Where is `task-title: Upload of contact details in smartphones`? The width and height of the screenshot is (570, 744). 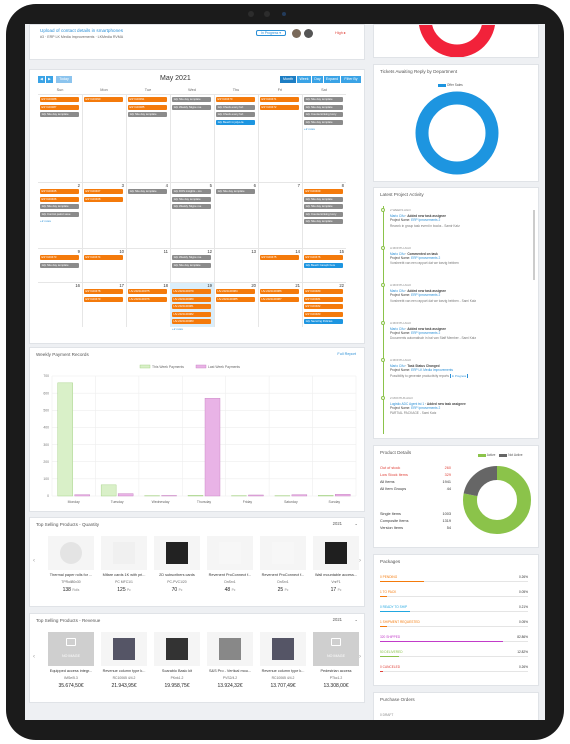 task-title: Upload of contact details in smartphones is located at coordinates (81, 30).